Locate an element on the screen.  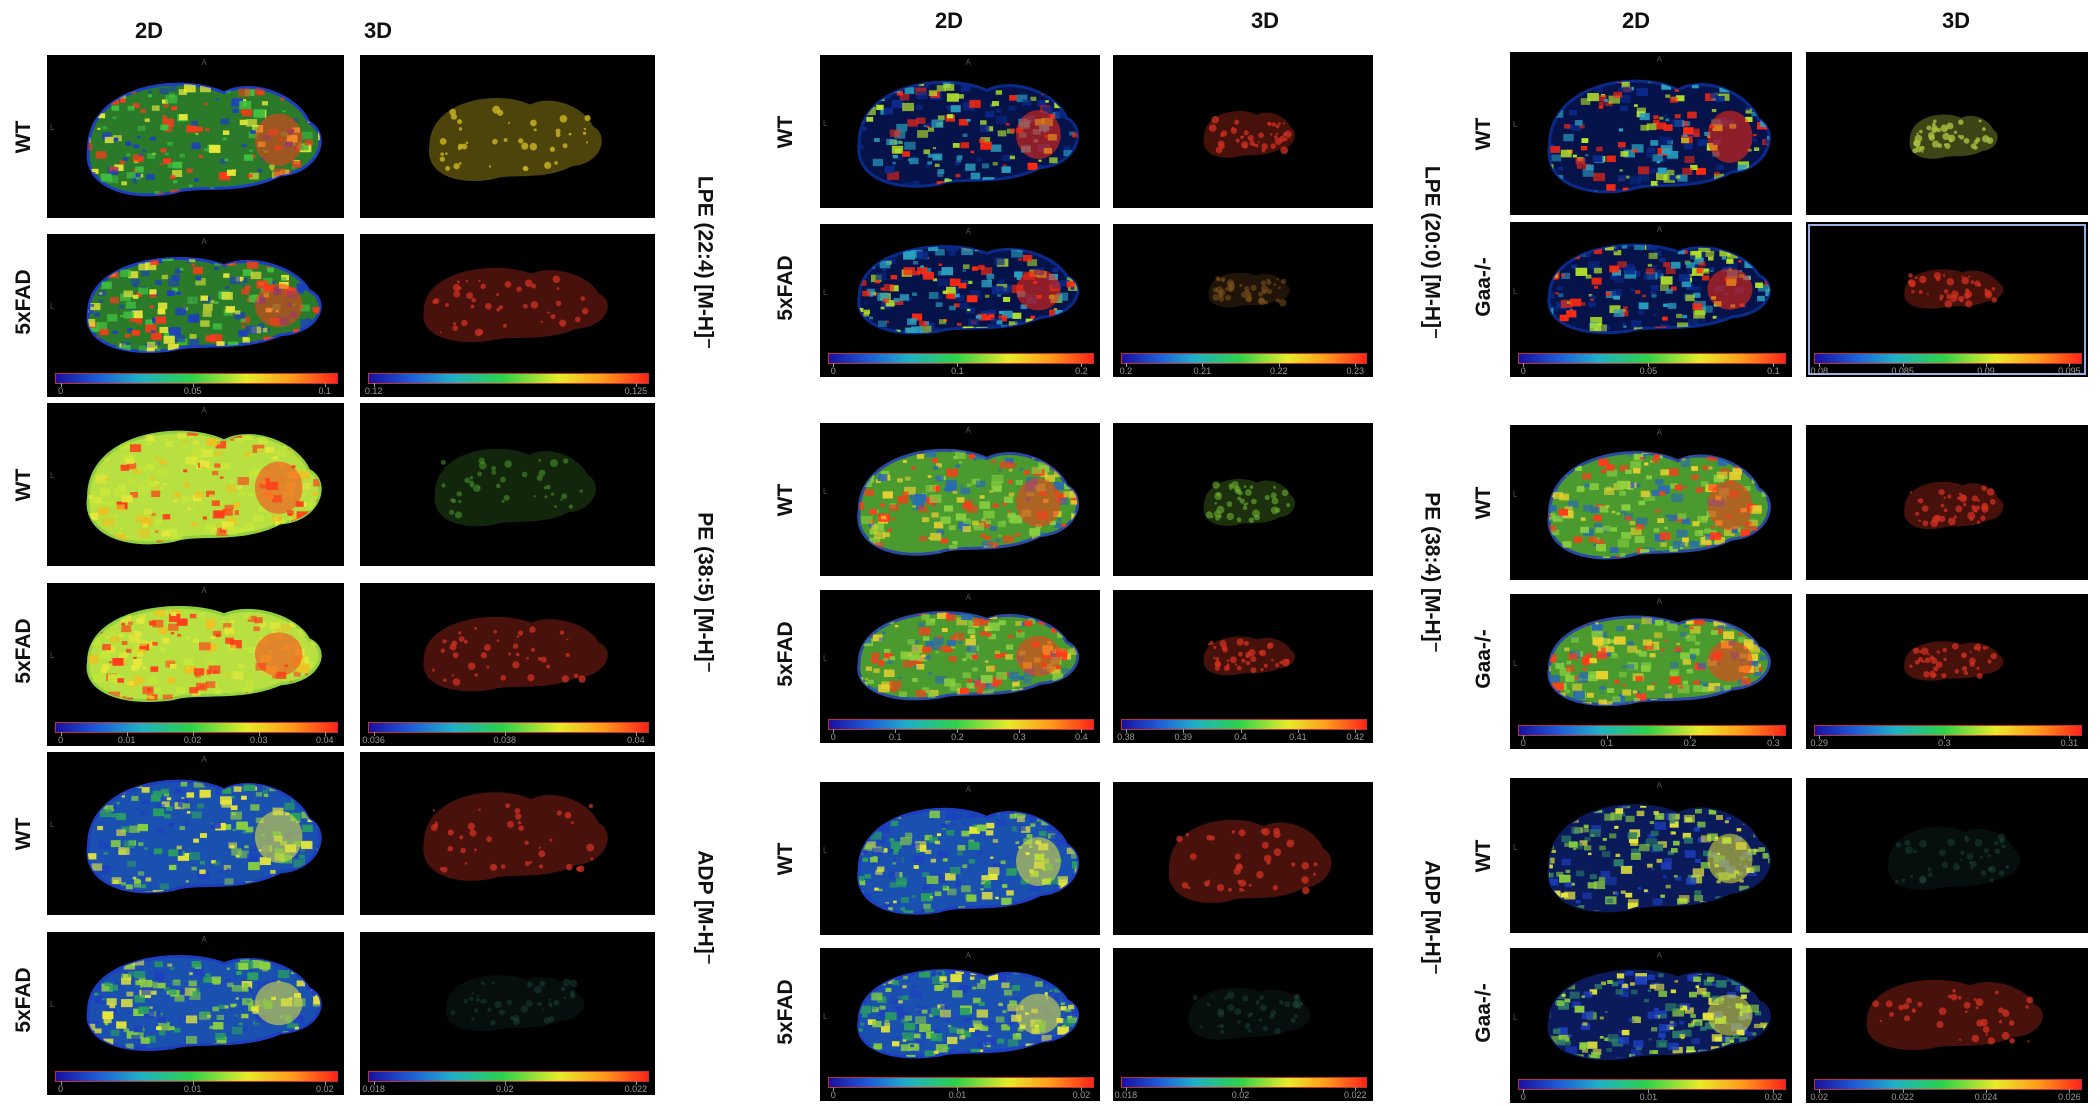
g2-r3-2d-panel: A L 0 0.1 0.2 0.3 is located at coordinates (1651, 671).